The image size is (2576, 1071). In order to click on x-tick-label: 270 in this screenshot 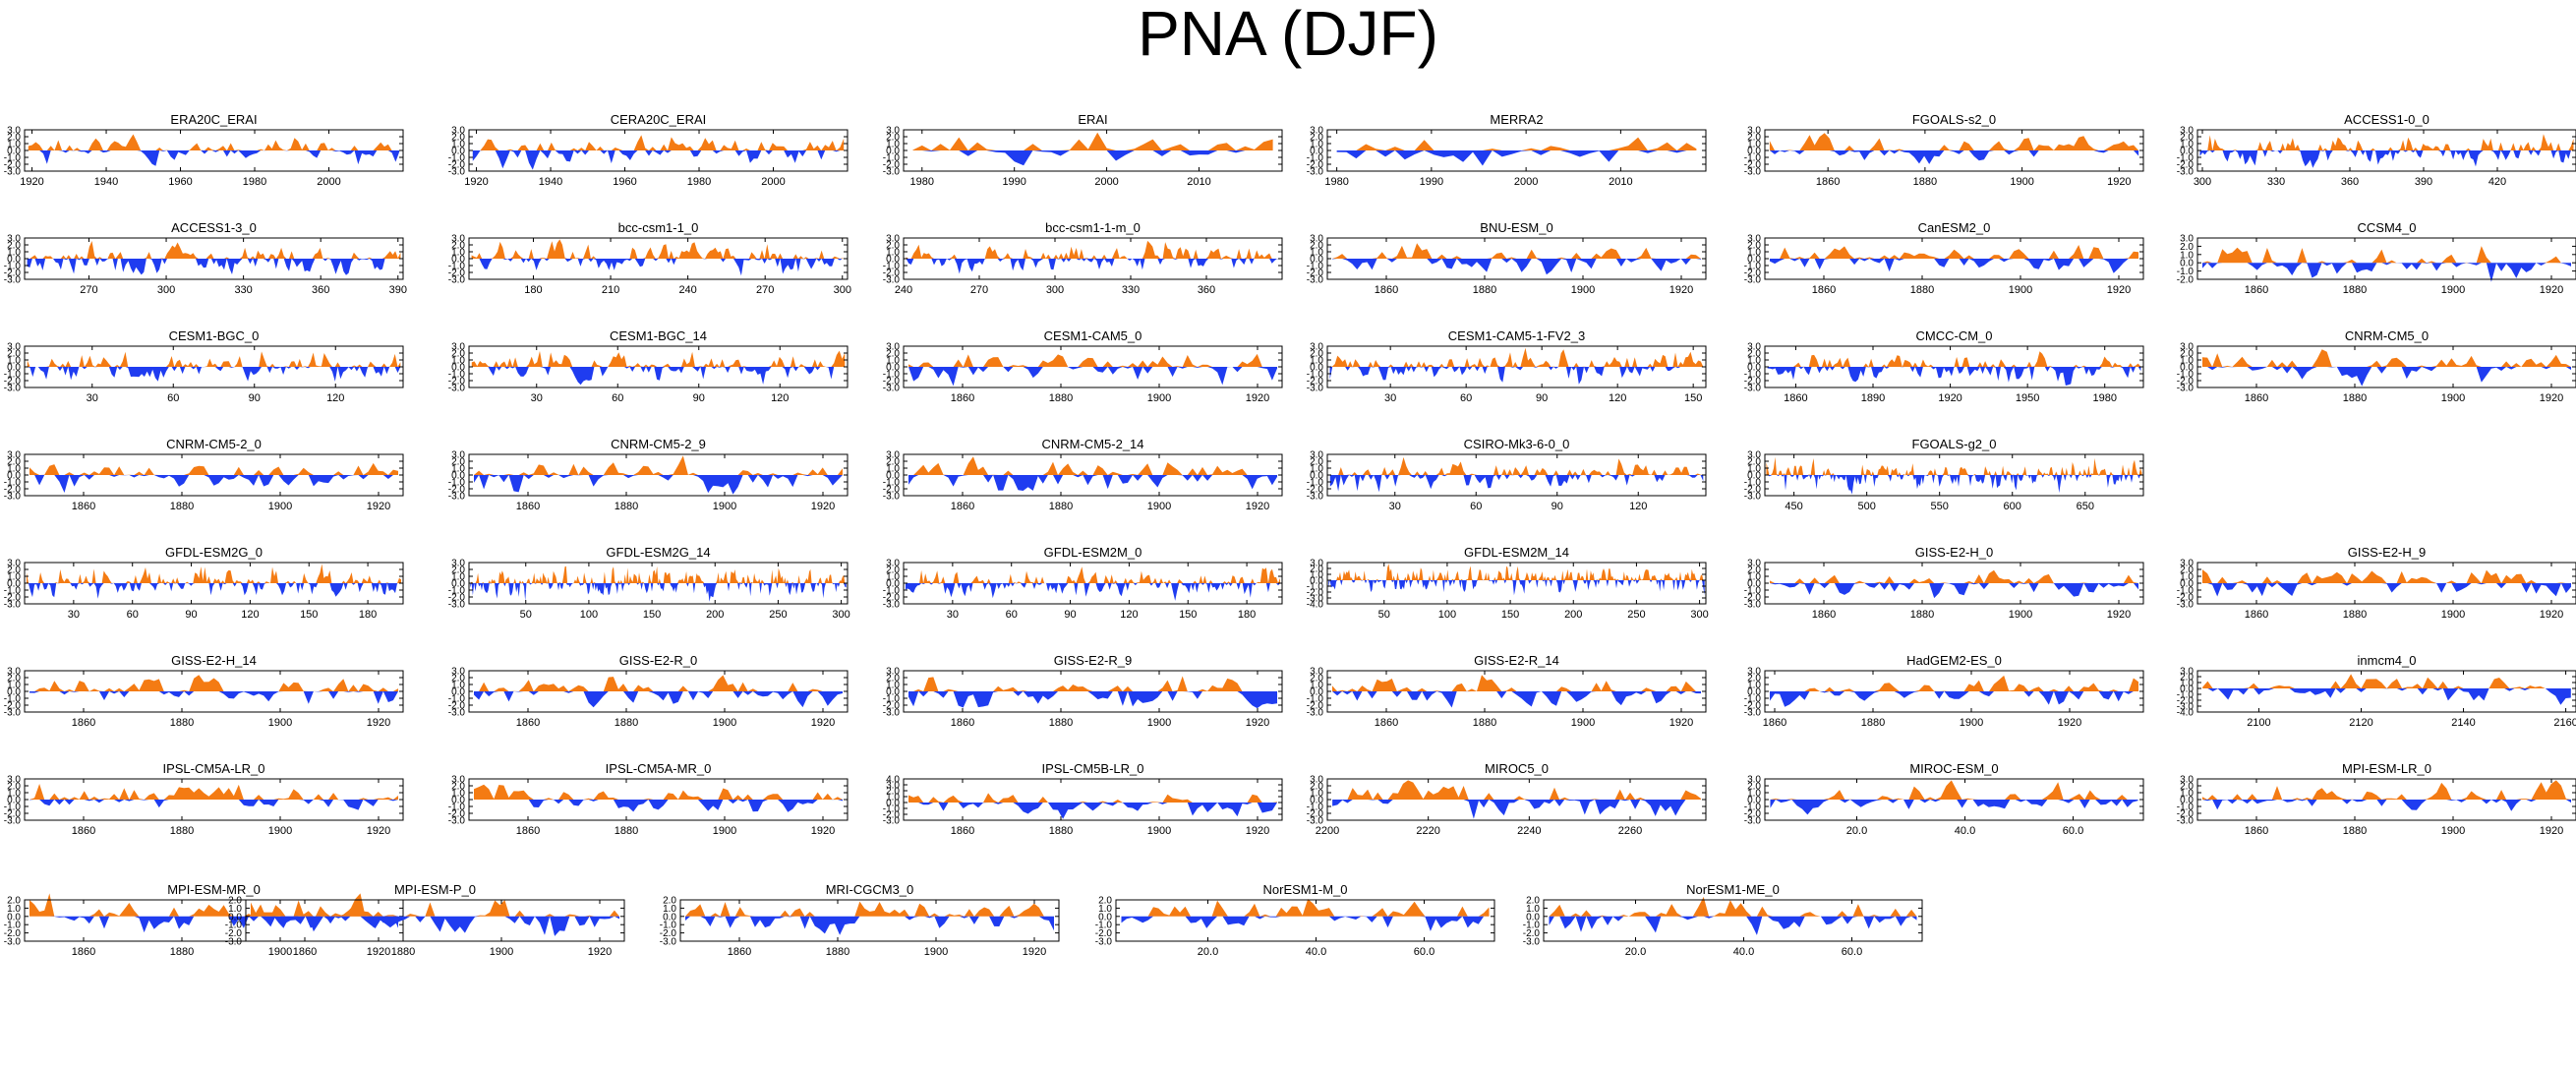, I will do `click(765, 290)`.